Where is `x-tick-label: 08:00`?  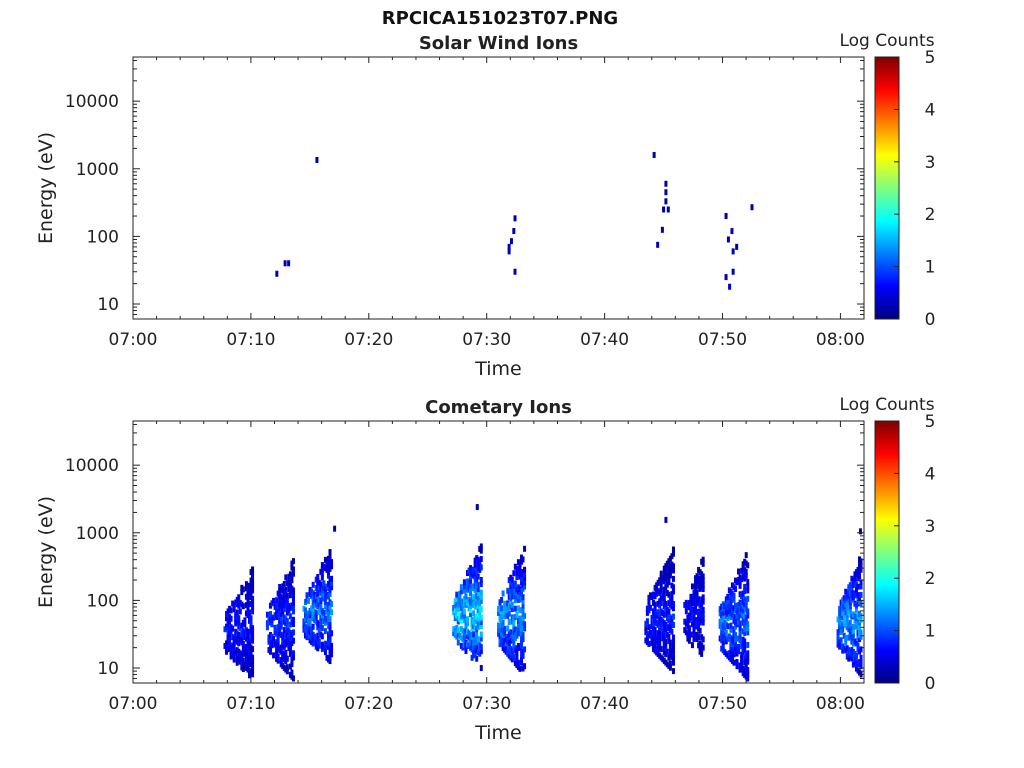
x-tick-label: 08:00 is located at coordinates (840, 704).